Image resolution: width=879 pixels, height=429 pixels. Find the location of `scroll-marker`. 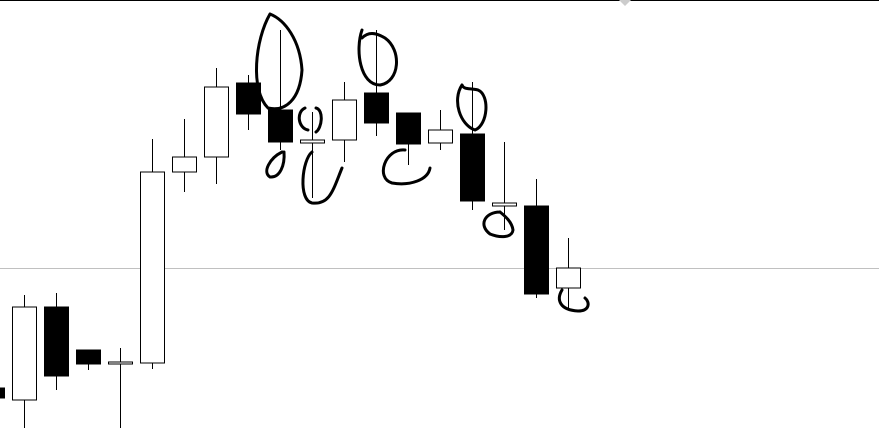

scroll-marker is located at coordinates (625, 3).